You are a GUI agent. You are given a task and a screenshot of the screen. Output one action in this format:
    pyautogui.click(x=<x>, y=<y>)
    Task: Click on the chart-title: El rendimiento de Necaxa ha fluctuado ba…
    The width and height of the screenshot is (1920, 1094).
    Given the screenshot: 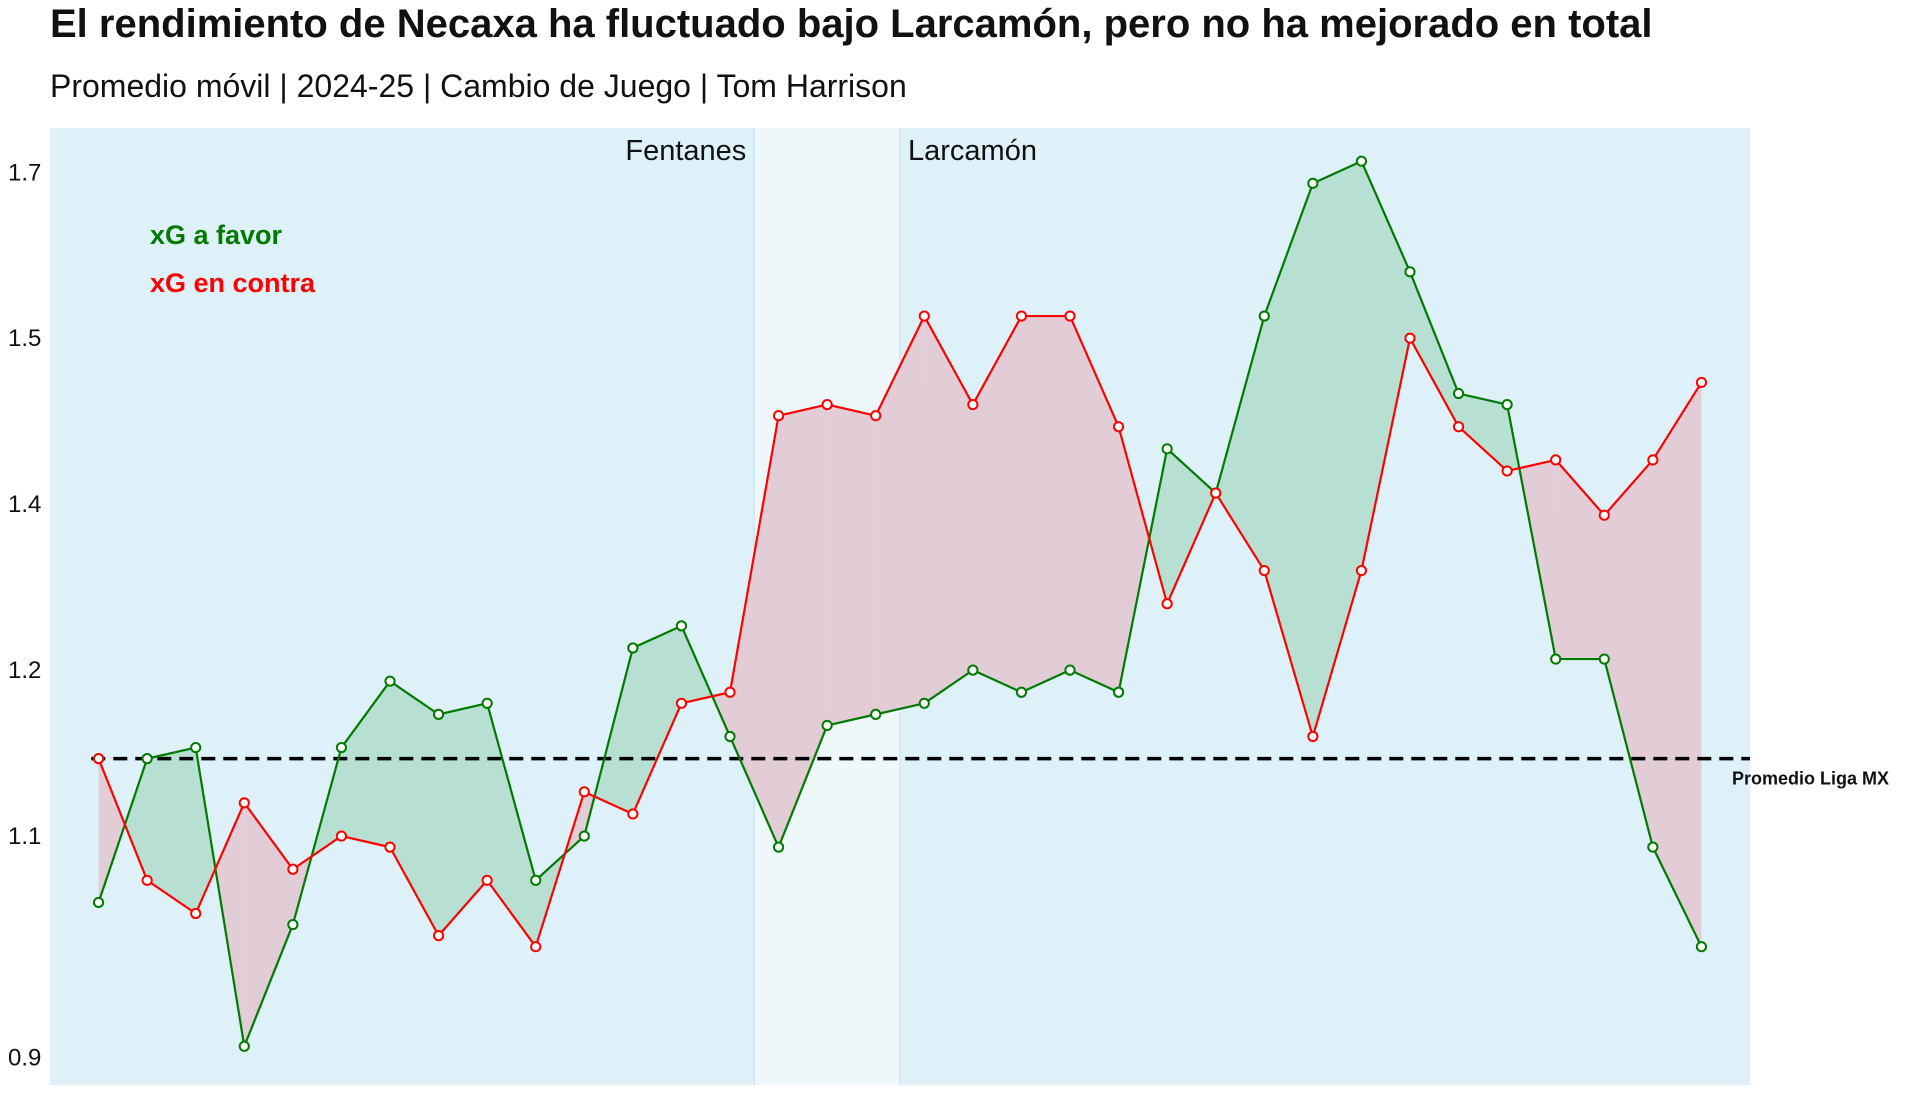 What is the action you would take?
    pyautogui.click(x=851, y=24)
    